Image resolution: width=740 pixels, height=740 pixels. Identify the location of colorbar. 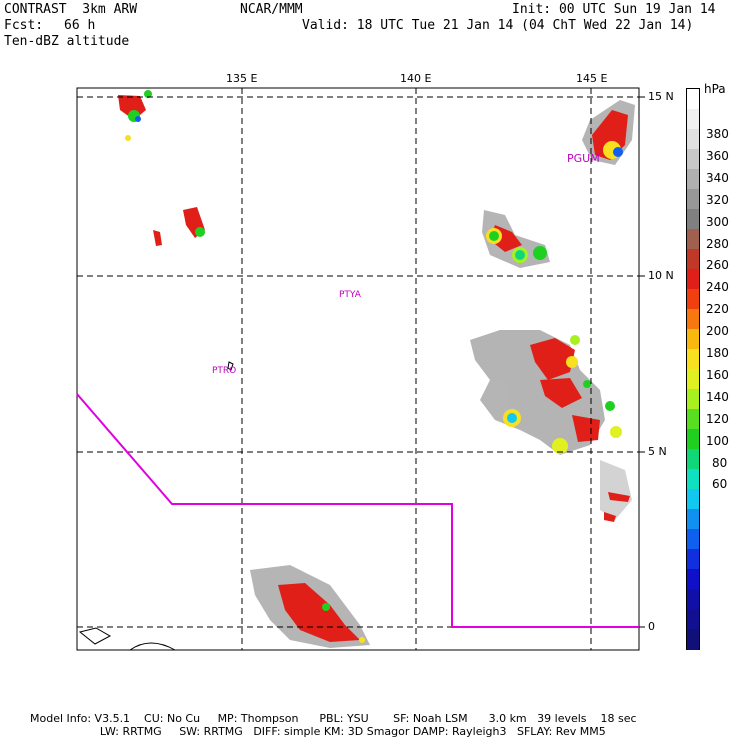
(693, 369).